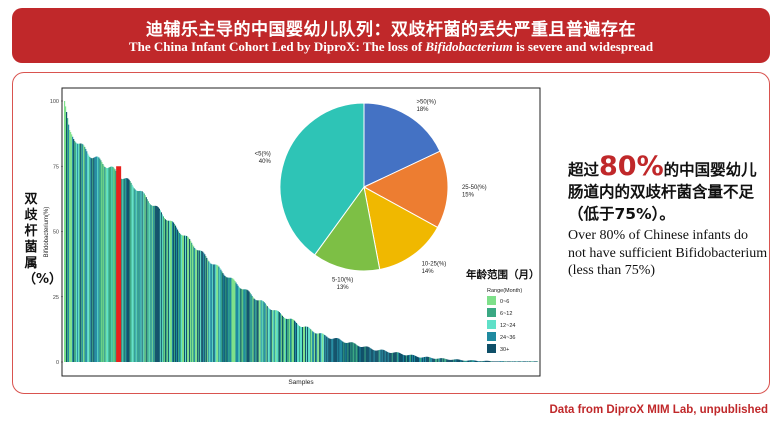  Describe the element at coordinates (503, 274) in the screenshot. I see `legend-title-zh: 年龄范围（月）` at that location.